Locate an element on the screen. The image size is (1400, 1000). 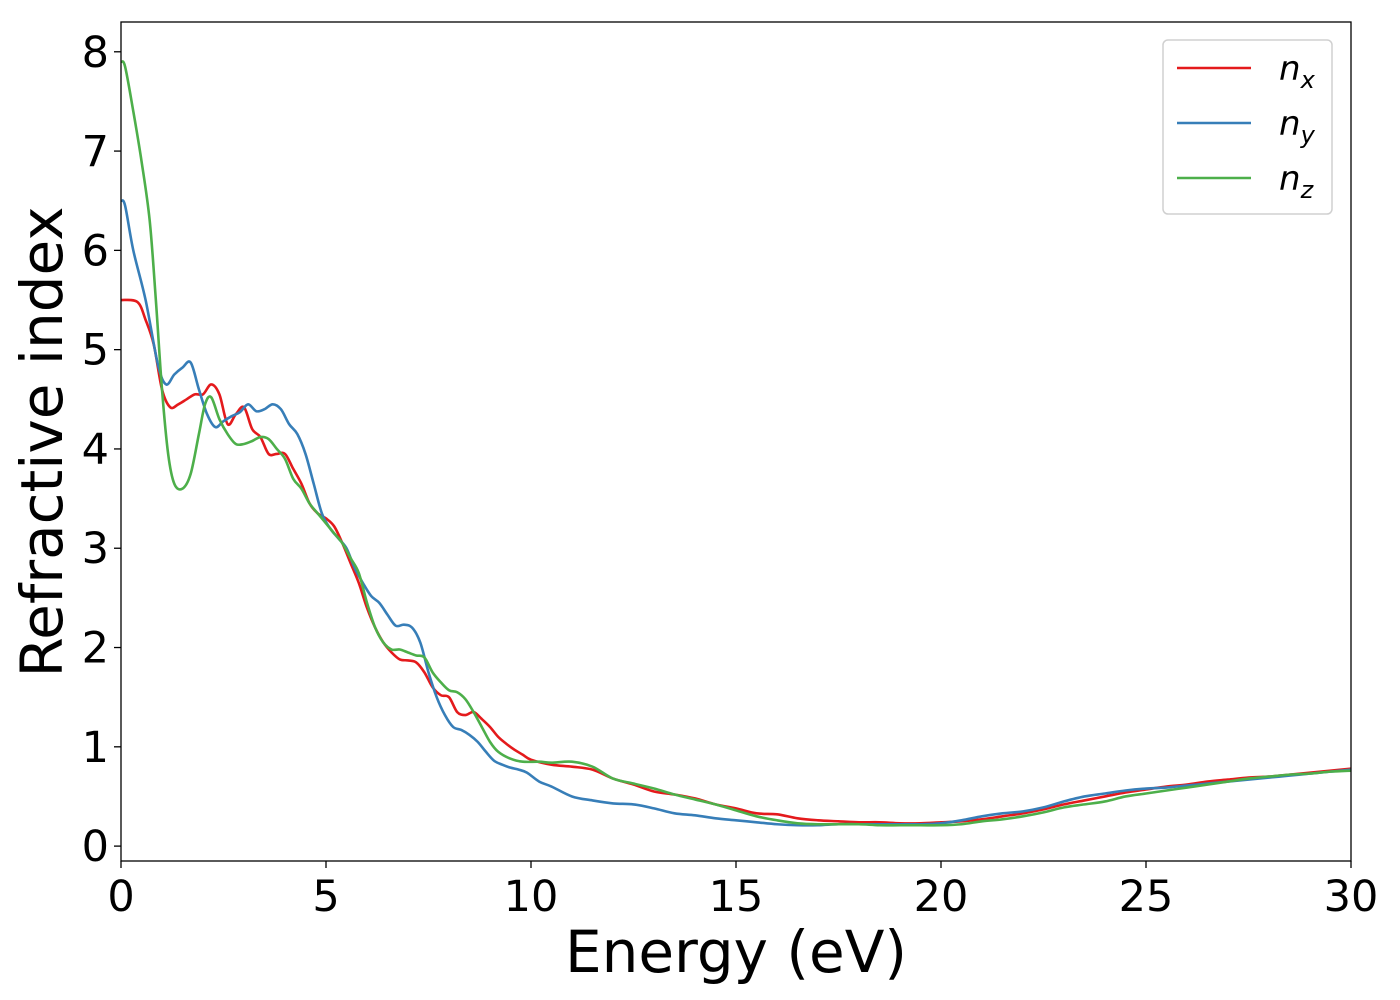
legend-label-nx: nx is located at coordinates (1297, 71).